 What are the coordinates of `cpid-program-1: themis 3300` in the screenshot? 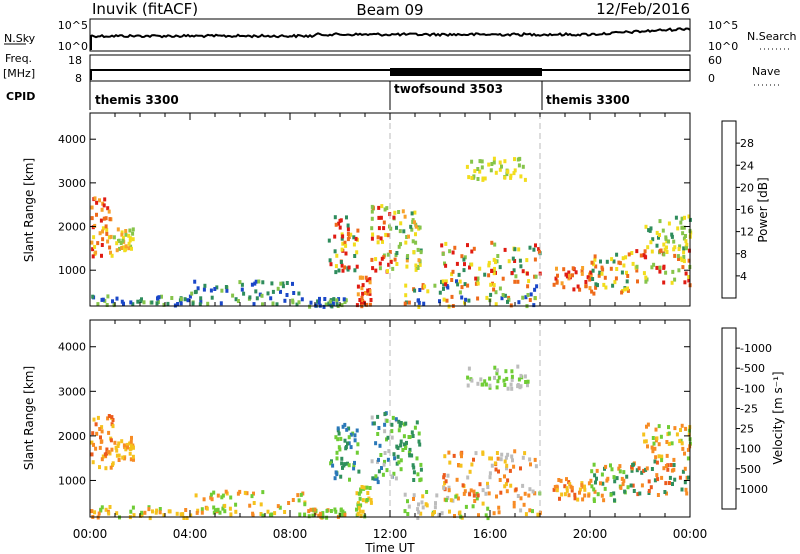 It's located at (137, 100).